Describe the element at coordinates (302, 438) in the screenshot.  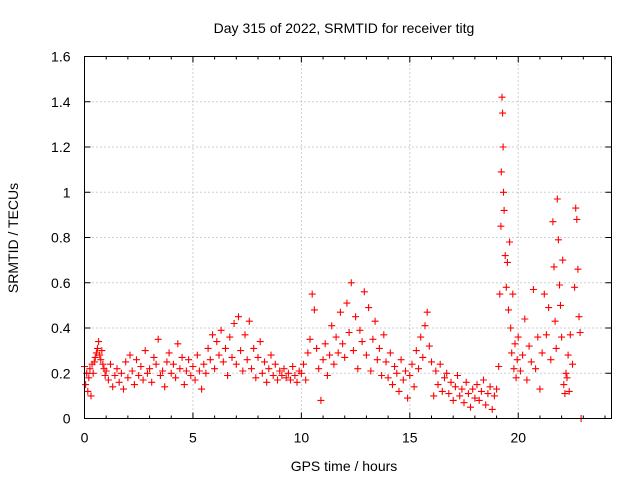
I see `x-tick-label: 10` at that location.